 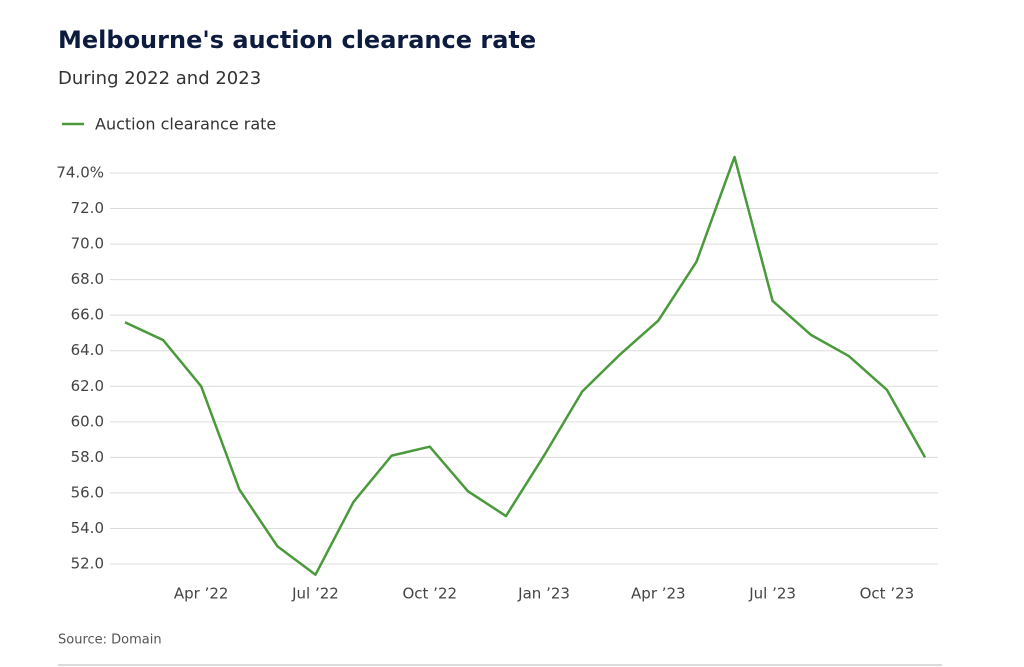 What do you see at coordinates (87, 386) in the screenshot?
I see `y-tick-label: 62.0` at bounding box center [87, 386].